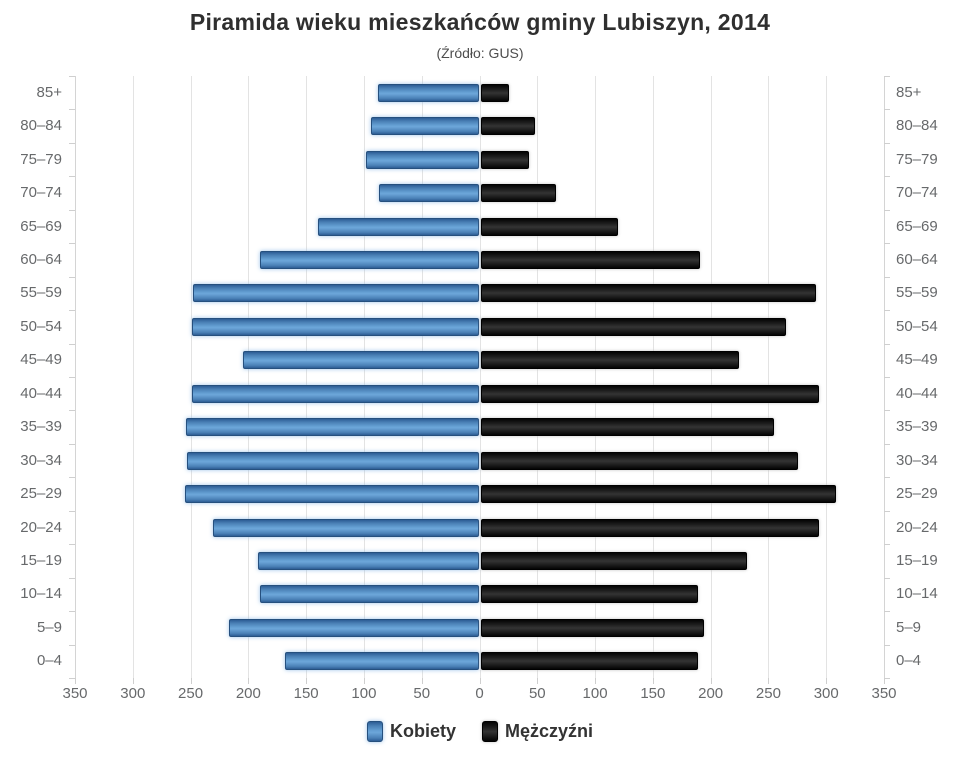  Describe the element at coordinates (518, 193) in the screenshot. I see `bar-mezczyzni-70–74` at that location.